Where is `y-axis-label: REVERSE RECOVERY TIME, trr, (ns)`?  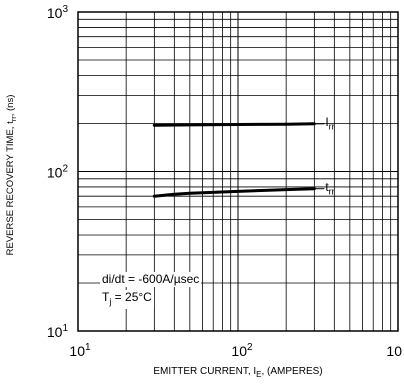 y-axis-label: REVERSE RECOVERY TIME, trr, (ns) is located at coordinates (11, 175).